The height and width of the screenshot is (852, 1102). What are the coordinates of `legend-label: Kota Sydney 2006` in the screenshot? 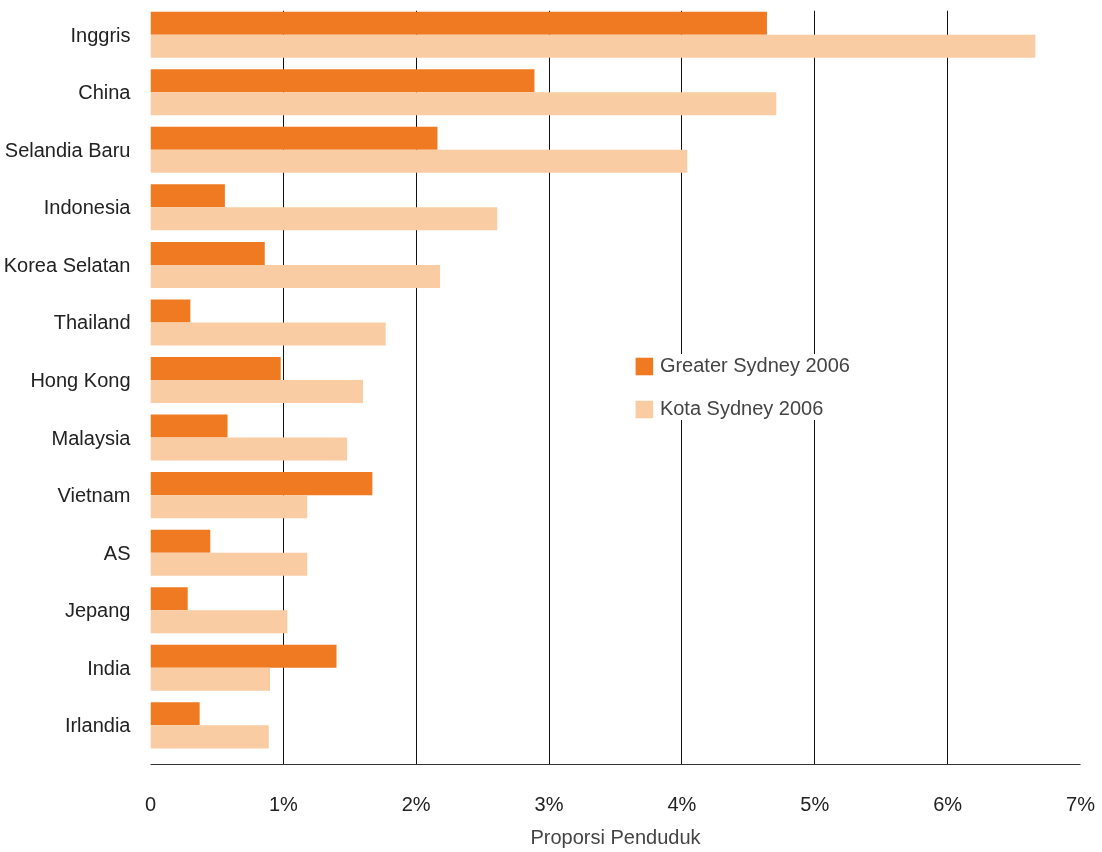 It's located at (741, 408).